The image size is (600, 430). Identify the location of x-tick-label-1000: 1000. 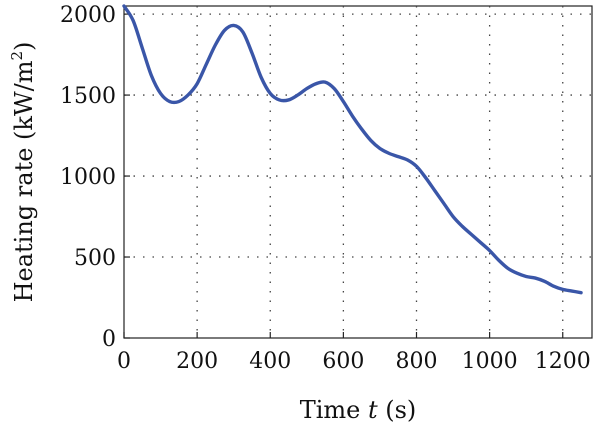
(490, 361).